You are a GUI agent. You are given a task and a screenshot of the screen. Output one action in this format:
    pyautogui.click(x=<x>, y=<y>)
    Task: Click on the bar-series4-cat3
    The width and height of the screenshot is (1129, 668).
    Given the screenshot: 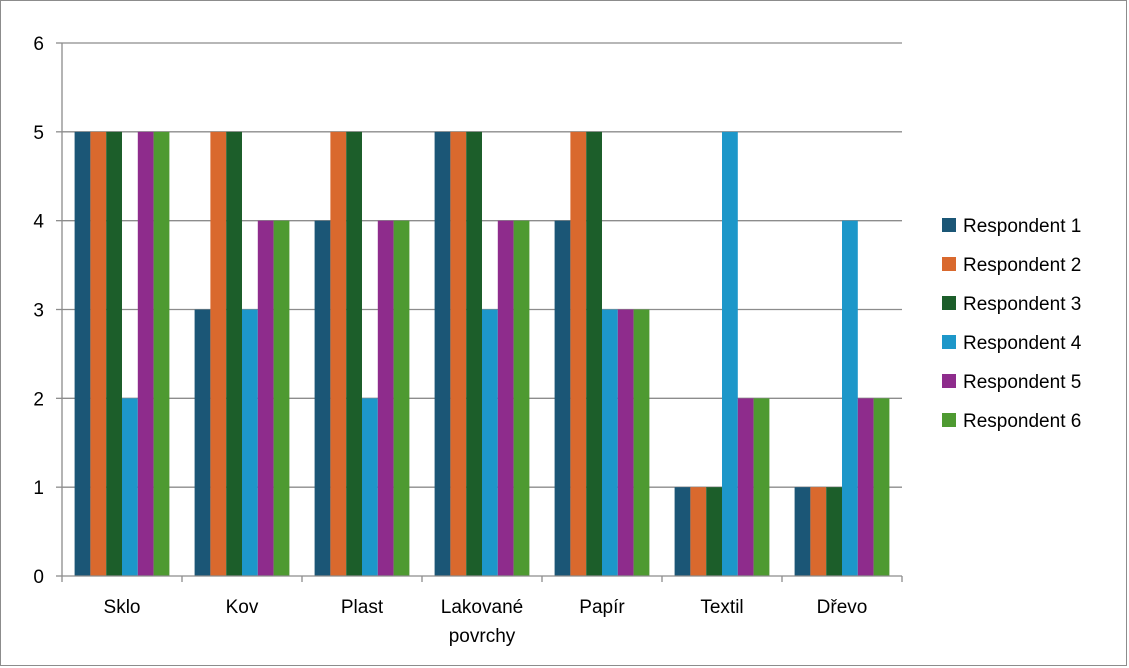 What is the action you would take?
    pyautogui.click(x=370, y=487)
    